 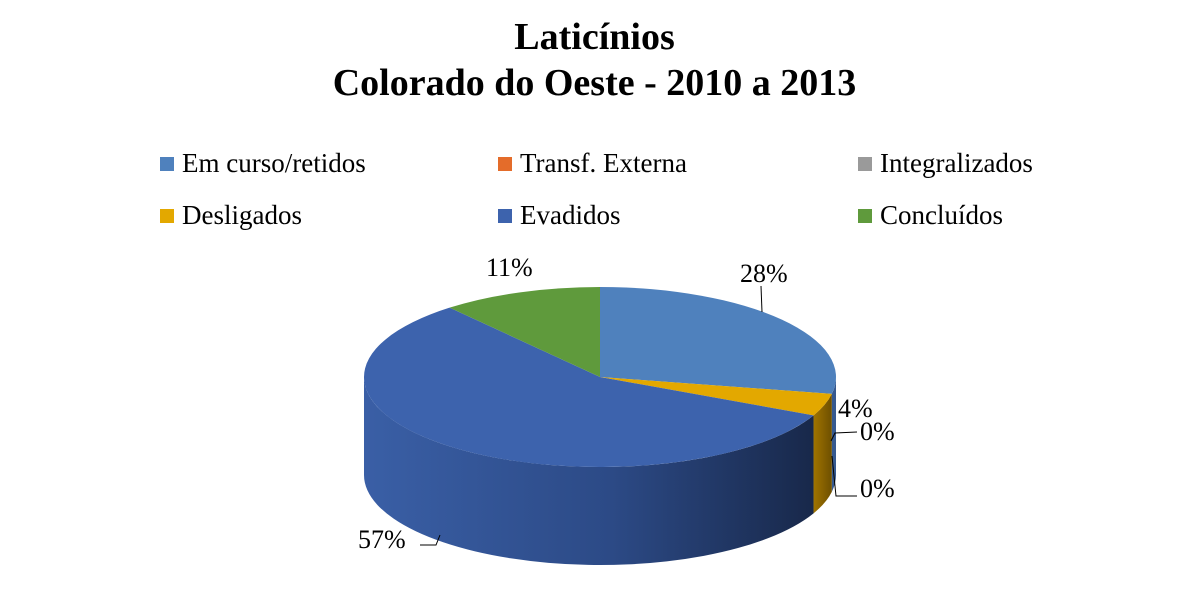 I want to click on data-label-0: 28%, so click(x=764, y=273).